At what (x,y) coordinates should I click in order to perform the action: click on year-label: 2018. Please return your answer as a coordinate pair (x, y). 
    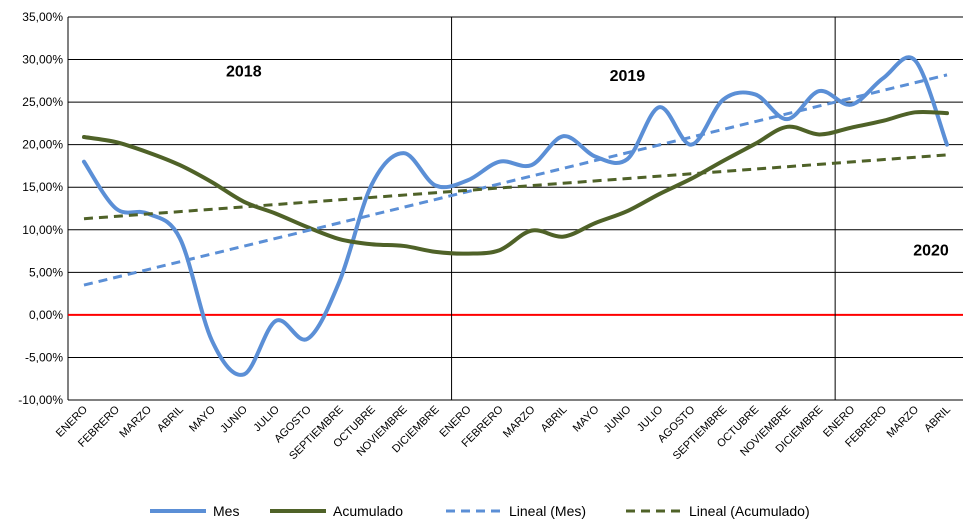
    Looking at the image, I should click on (244, 72).